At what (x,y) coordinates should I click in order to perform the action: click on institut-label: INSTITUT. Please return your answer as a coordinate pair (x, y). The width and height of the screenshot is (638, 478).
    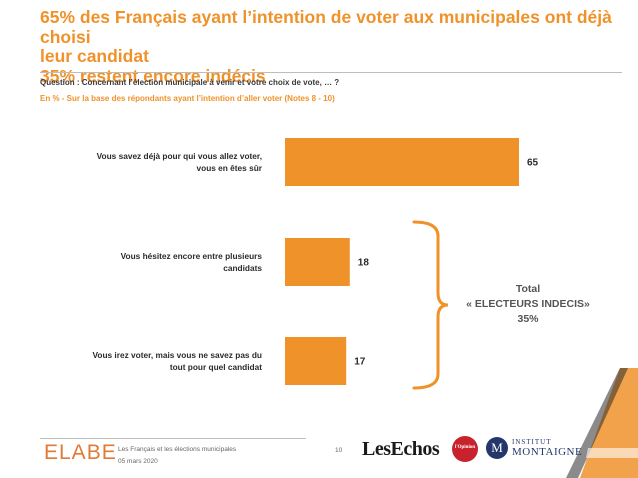
    Looking at the image, I should click on (532, 442).